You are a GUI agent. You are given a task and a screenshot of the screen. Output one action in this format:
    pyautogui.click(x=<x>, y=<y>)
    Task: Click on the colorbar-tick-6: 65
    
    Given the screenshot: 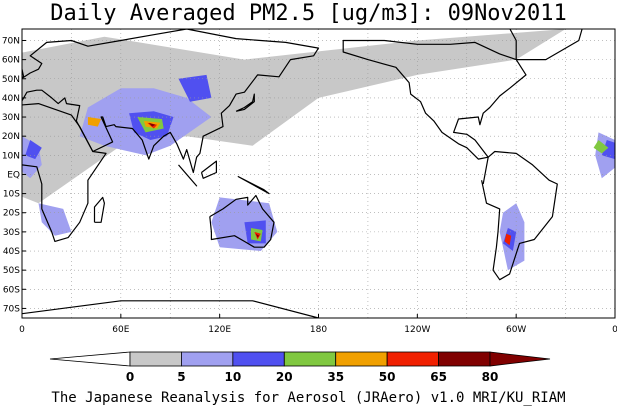 What is the action you would take?
    pyautogui.click(x=438, y=377)
    